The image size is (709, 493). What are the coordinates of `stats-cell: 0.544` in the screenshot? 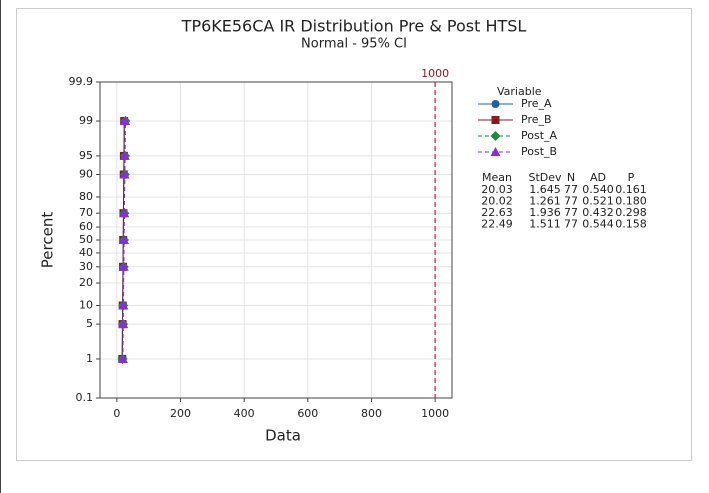 It's located at (598, 224).